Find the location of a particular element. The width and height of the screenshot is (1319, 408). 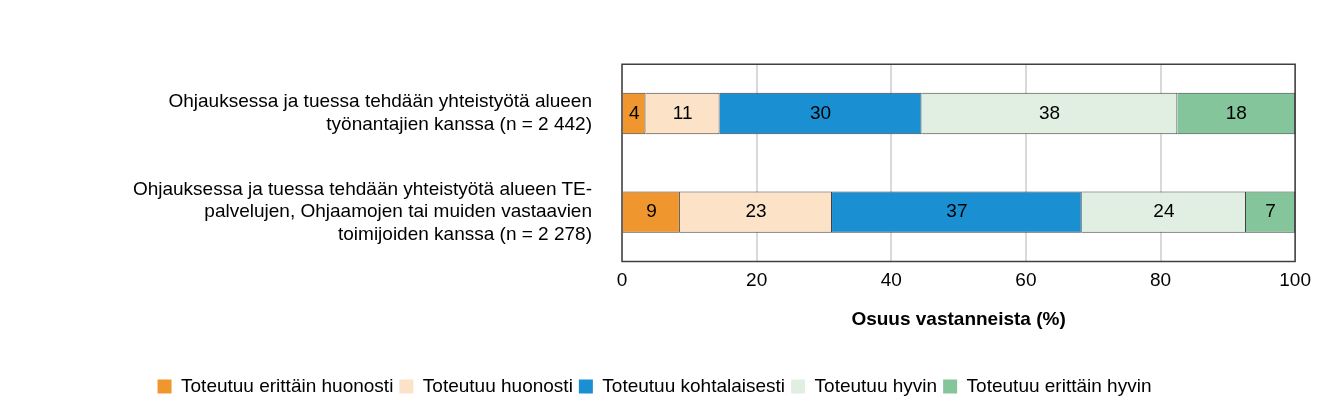

legend-label: Toteutuu huonosti is located at coordinates (497, 385).